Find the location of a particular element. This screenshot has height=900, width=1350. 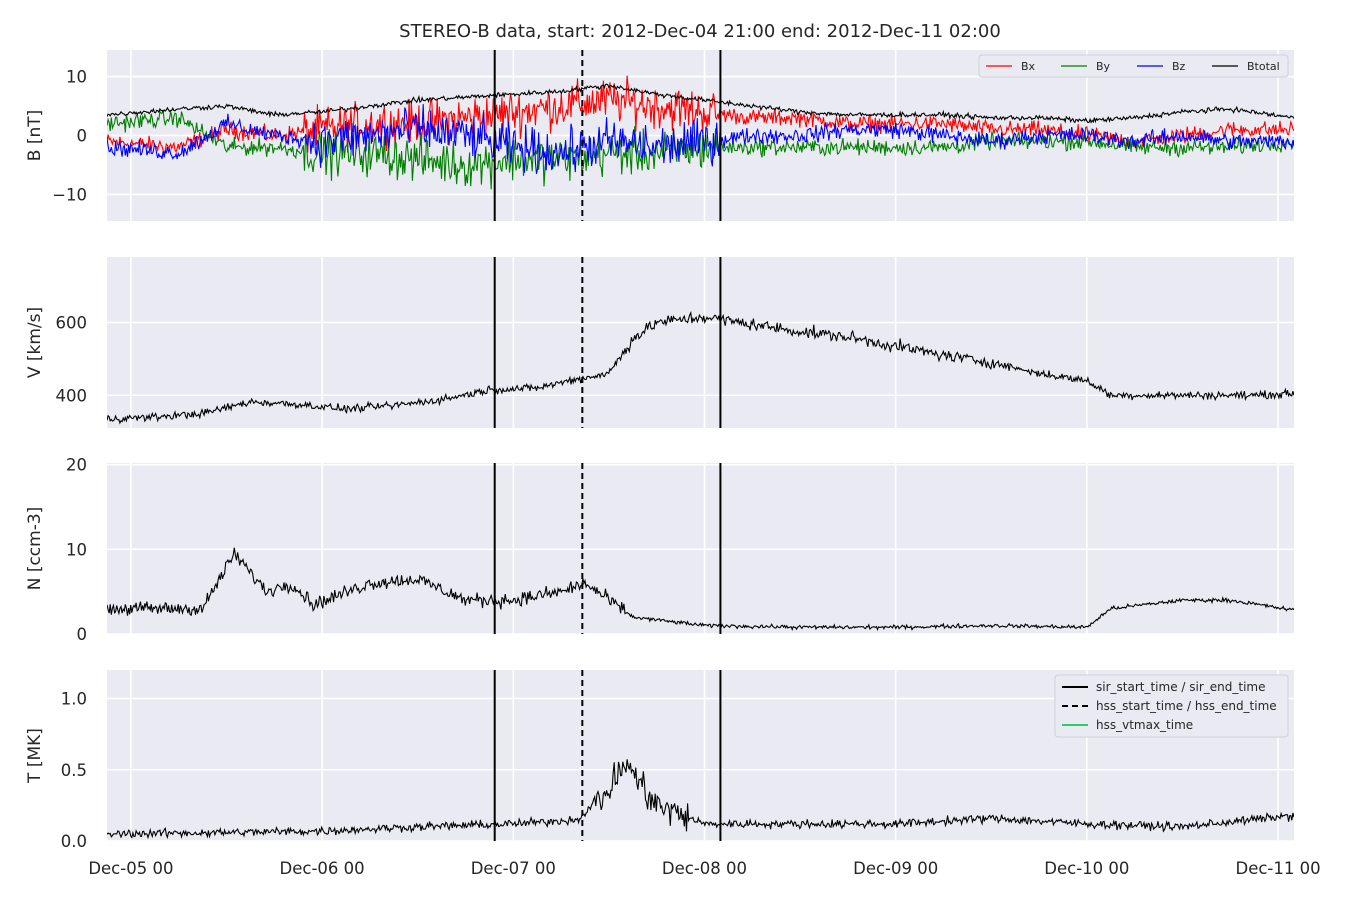

series-line-t is located at coordinates (700, 799).